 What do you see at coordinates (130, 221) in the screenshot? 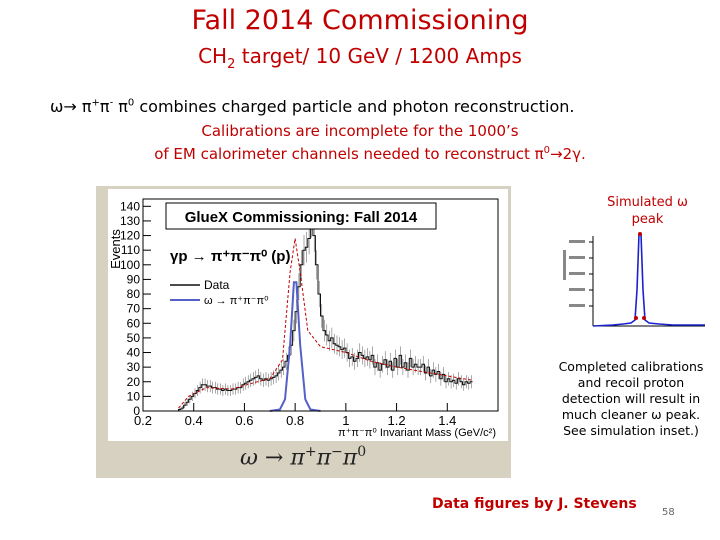
I see `y-tick-label: 130` at bounding box center [130, 221].